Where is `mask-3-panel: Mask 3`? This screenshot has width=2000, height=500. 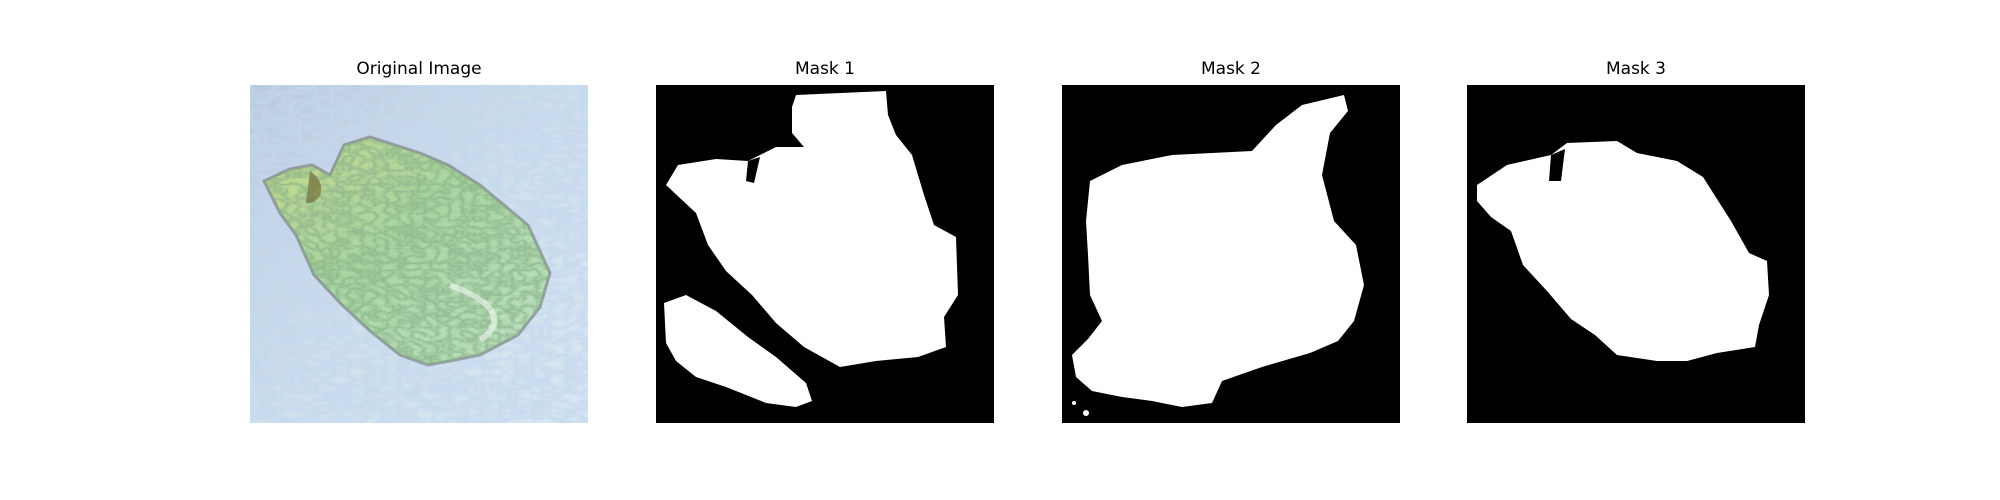 mask-3-panel: Mask 3 is located at coordinates (1636, 255).